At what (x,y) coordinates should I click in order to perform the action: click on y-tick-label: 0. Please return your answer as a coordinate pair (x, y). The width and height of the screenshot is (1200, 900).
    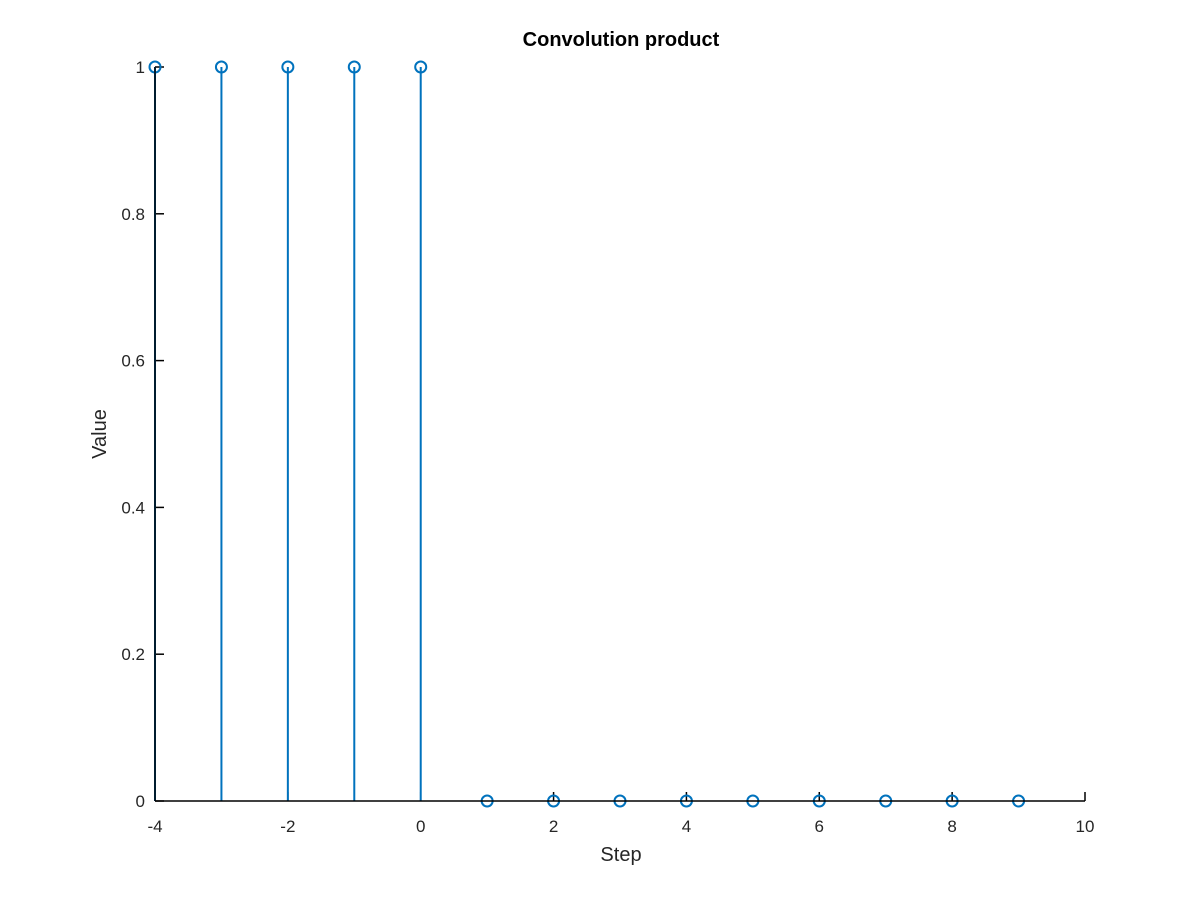
    Looking at the image, I should click on (140, 801).